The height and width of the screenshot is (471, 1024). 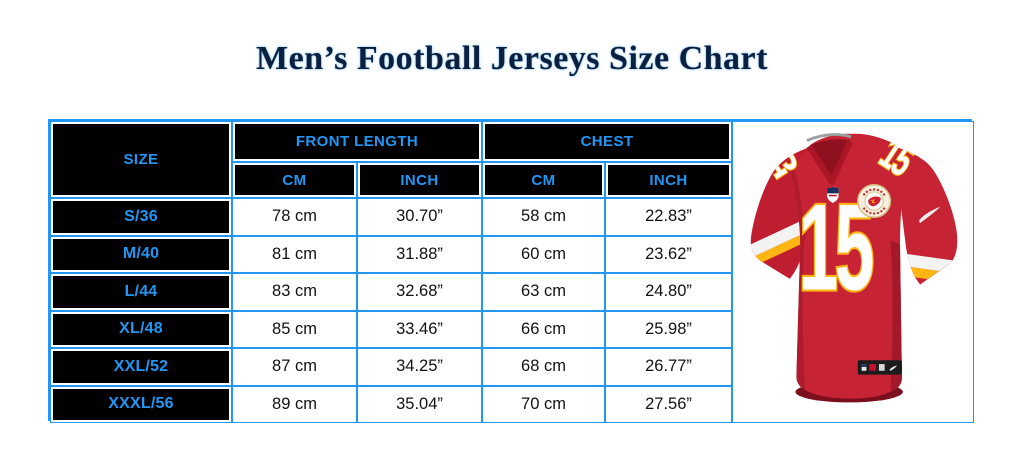 What do you see at coordinates (141, 329) in the screenshot?
I see `size-cell: XL/48` at bounding box center [141, 329].